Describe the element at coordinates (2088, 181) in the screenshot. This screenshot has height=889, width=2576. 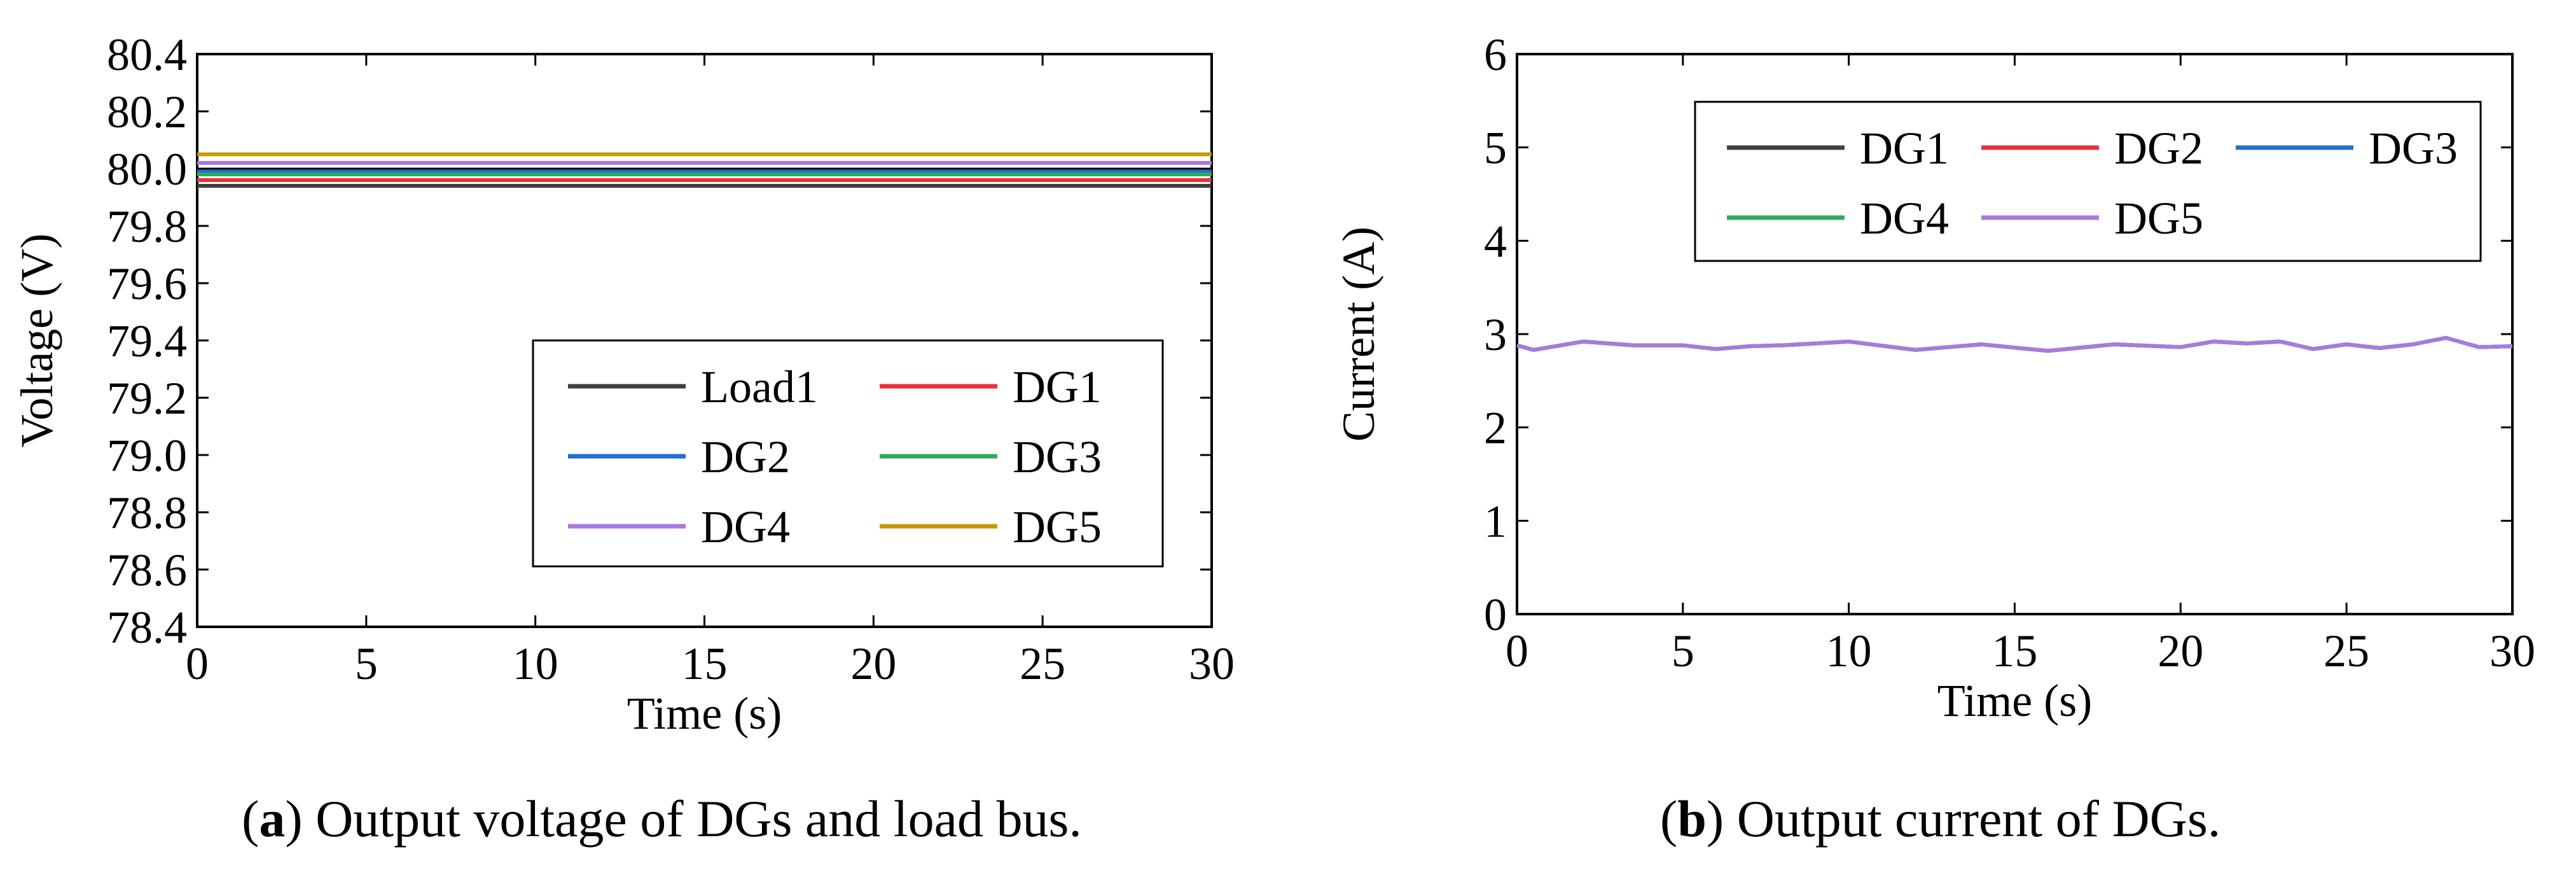
I see `chart-b-legend-box` at that location.